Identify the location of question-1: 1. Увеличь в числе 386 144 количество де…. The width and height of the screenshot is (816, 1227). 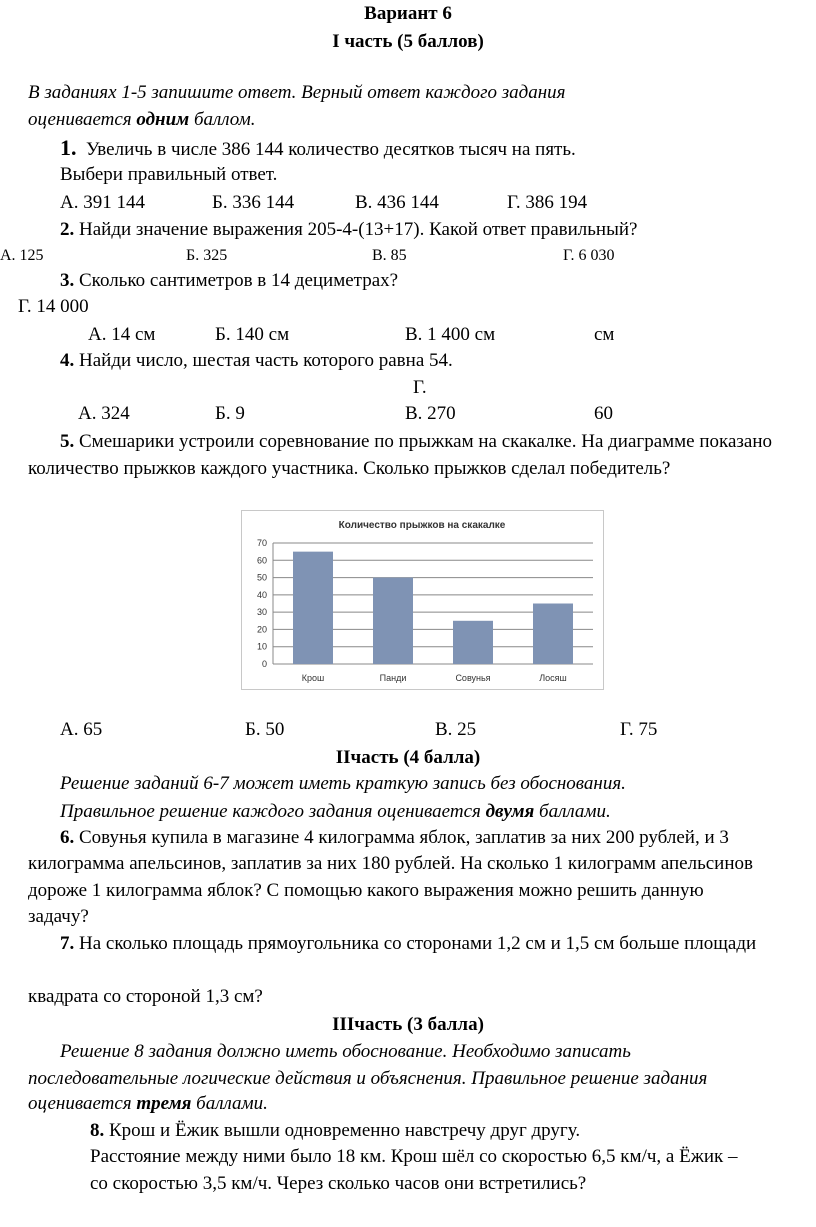
(318, 148).